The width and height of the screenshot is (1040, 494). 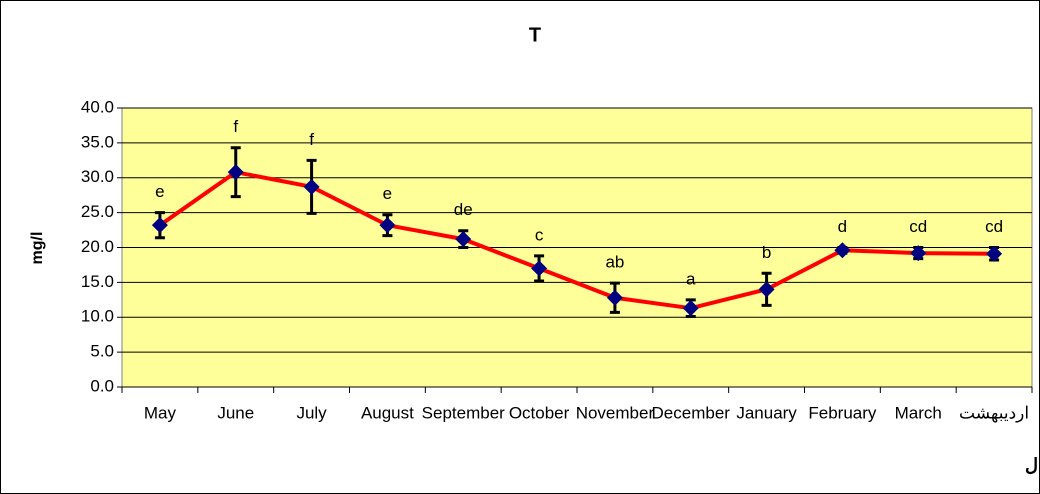 I want to click on x-tick-label: March, so click(x=918, y=412).